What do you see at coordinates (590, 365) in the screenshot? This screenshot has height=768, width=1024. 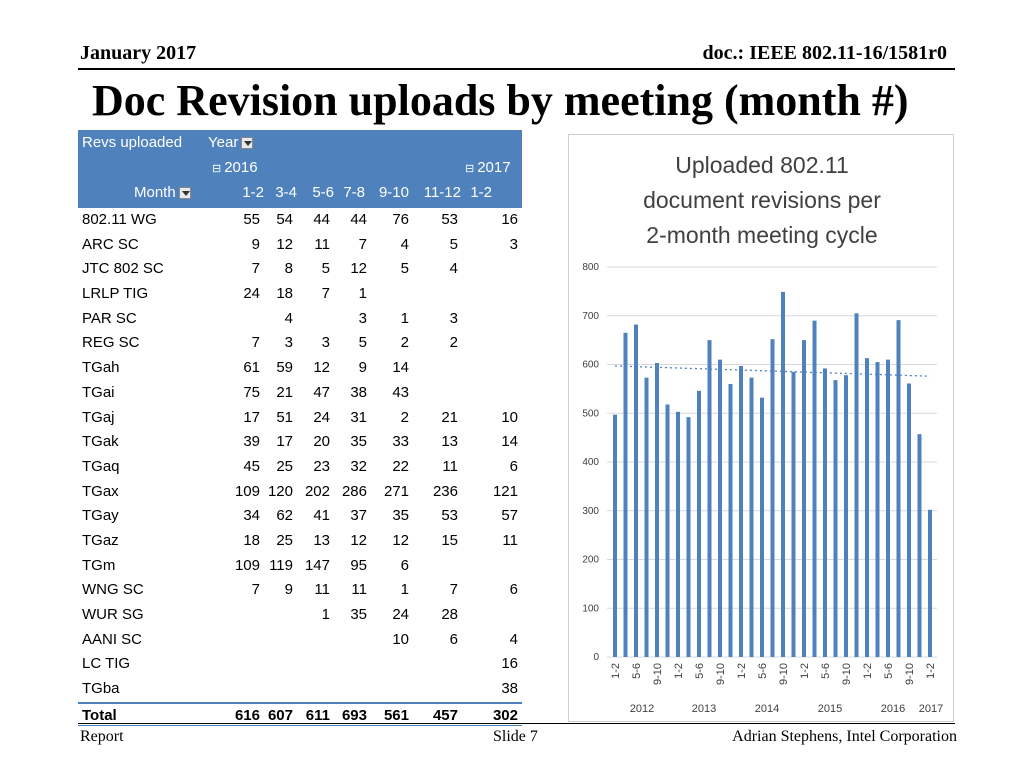 I see `y-tick-label: 600` at bounding box center [590, 365].